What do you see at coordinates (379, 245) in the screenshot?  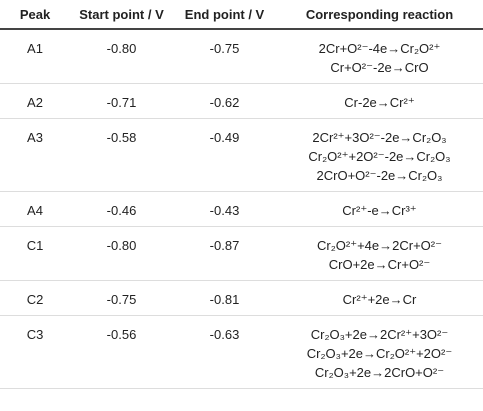 I see `reaction-line: Cr₂O²⁺+4e→2Cr+O²⁻` at bounding box center [379, 245].